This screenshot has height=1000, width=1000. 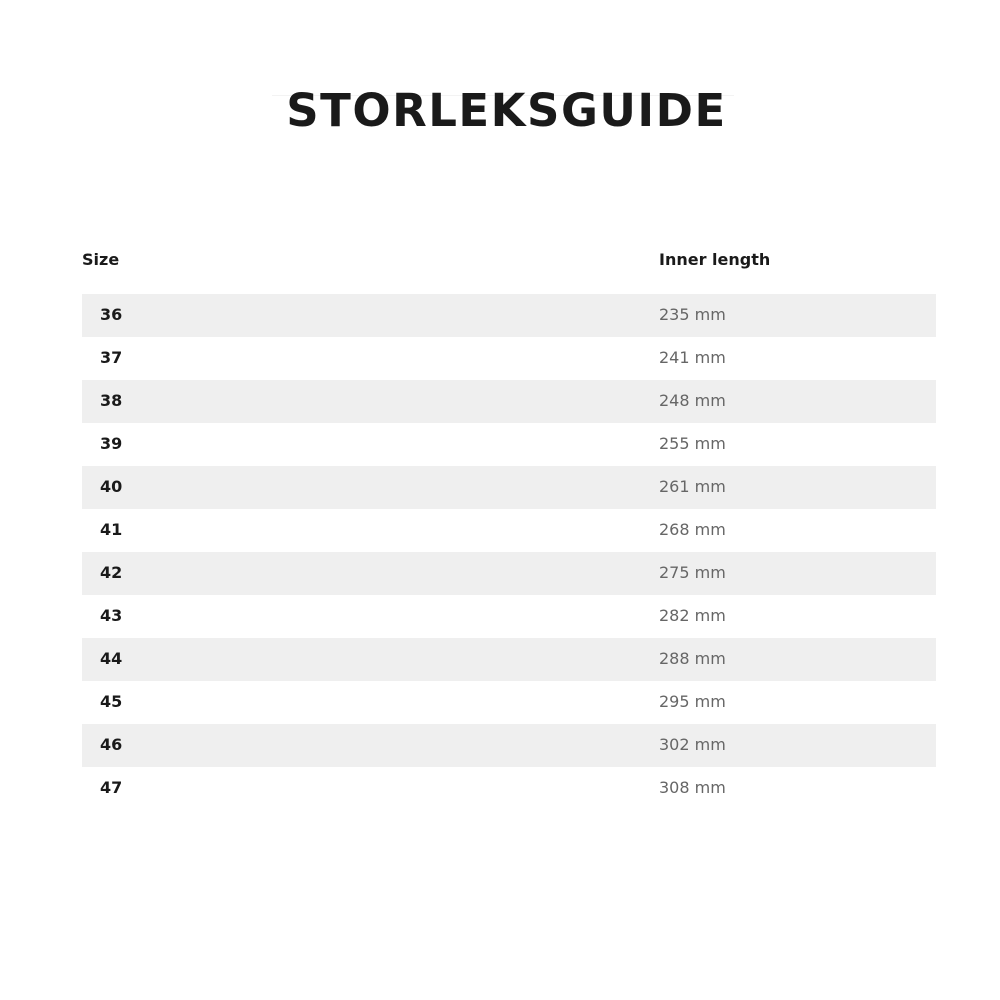 What do you see at coordinates (111, 658) in the screenshot?
I see `size-cell: 44` at bounding box center [111, 658].